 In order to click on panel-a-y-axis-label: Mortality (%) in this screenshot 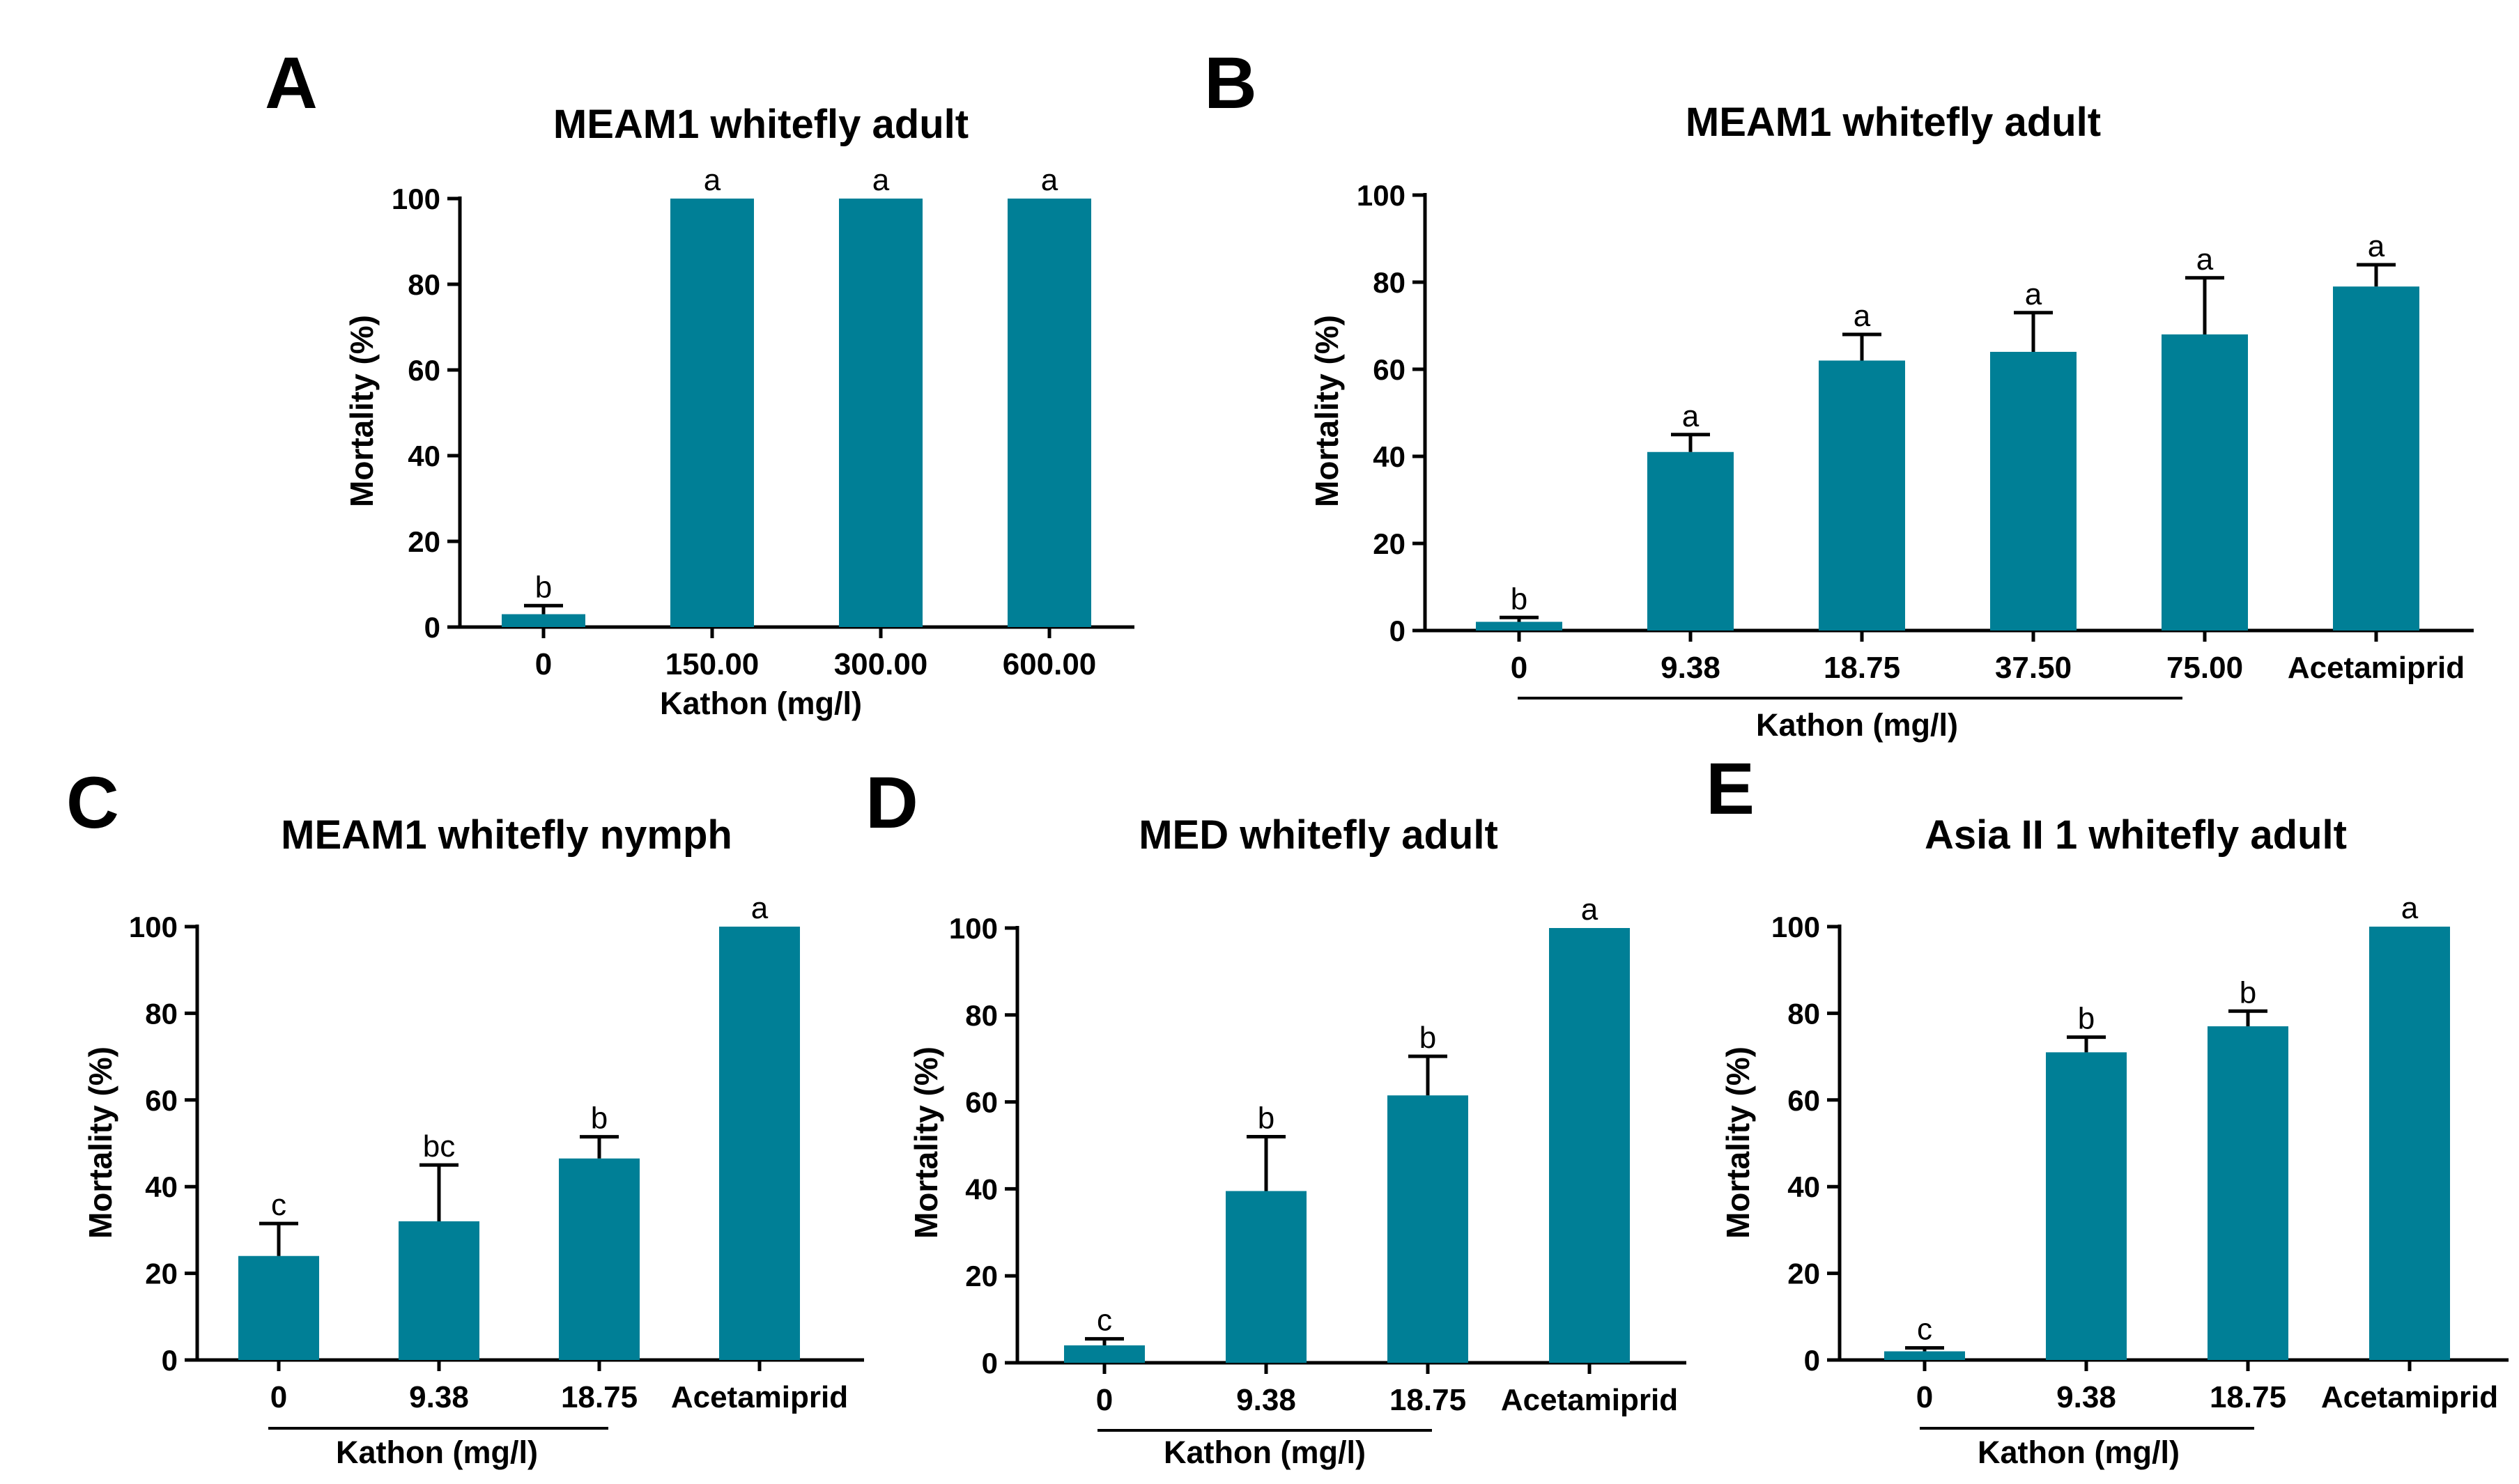, I will do `click(362, 411)`.